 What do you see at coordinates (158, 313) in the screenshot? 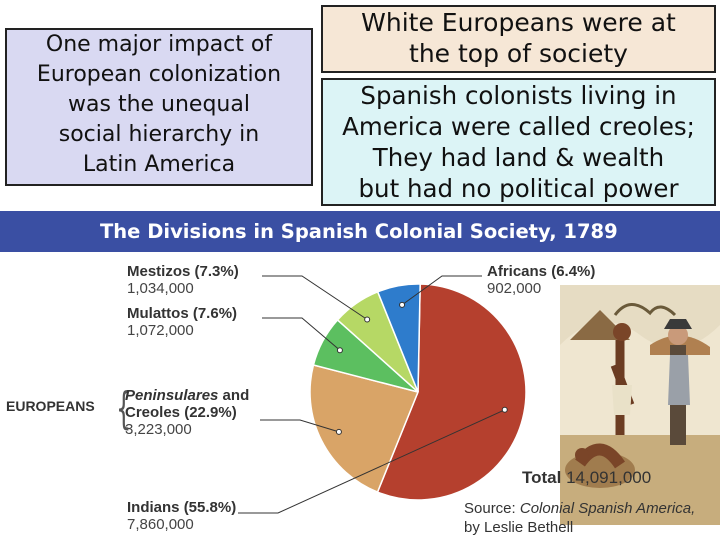
I see `mulattos-name: Mulattos` at bounding box center [158, 313].